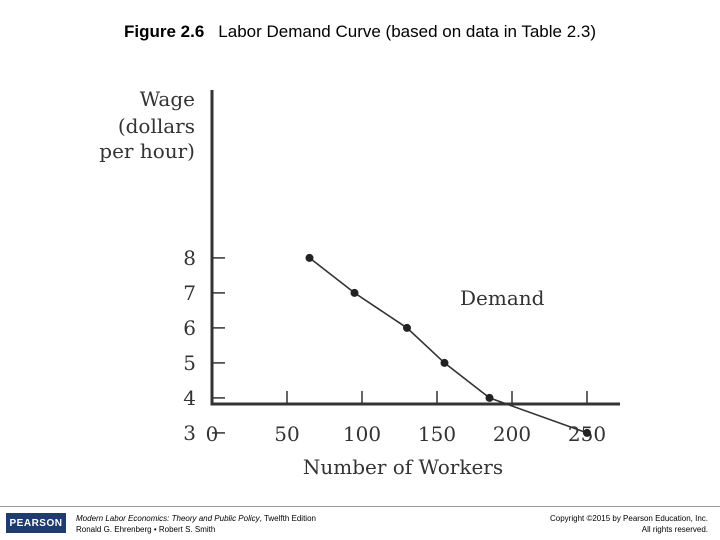  I want to click on book-edition: , Twelfth Edition, so click(287, 518).